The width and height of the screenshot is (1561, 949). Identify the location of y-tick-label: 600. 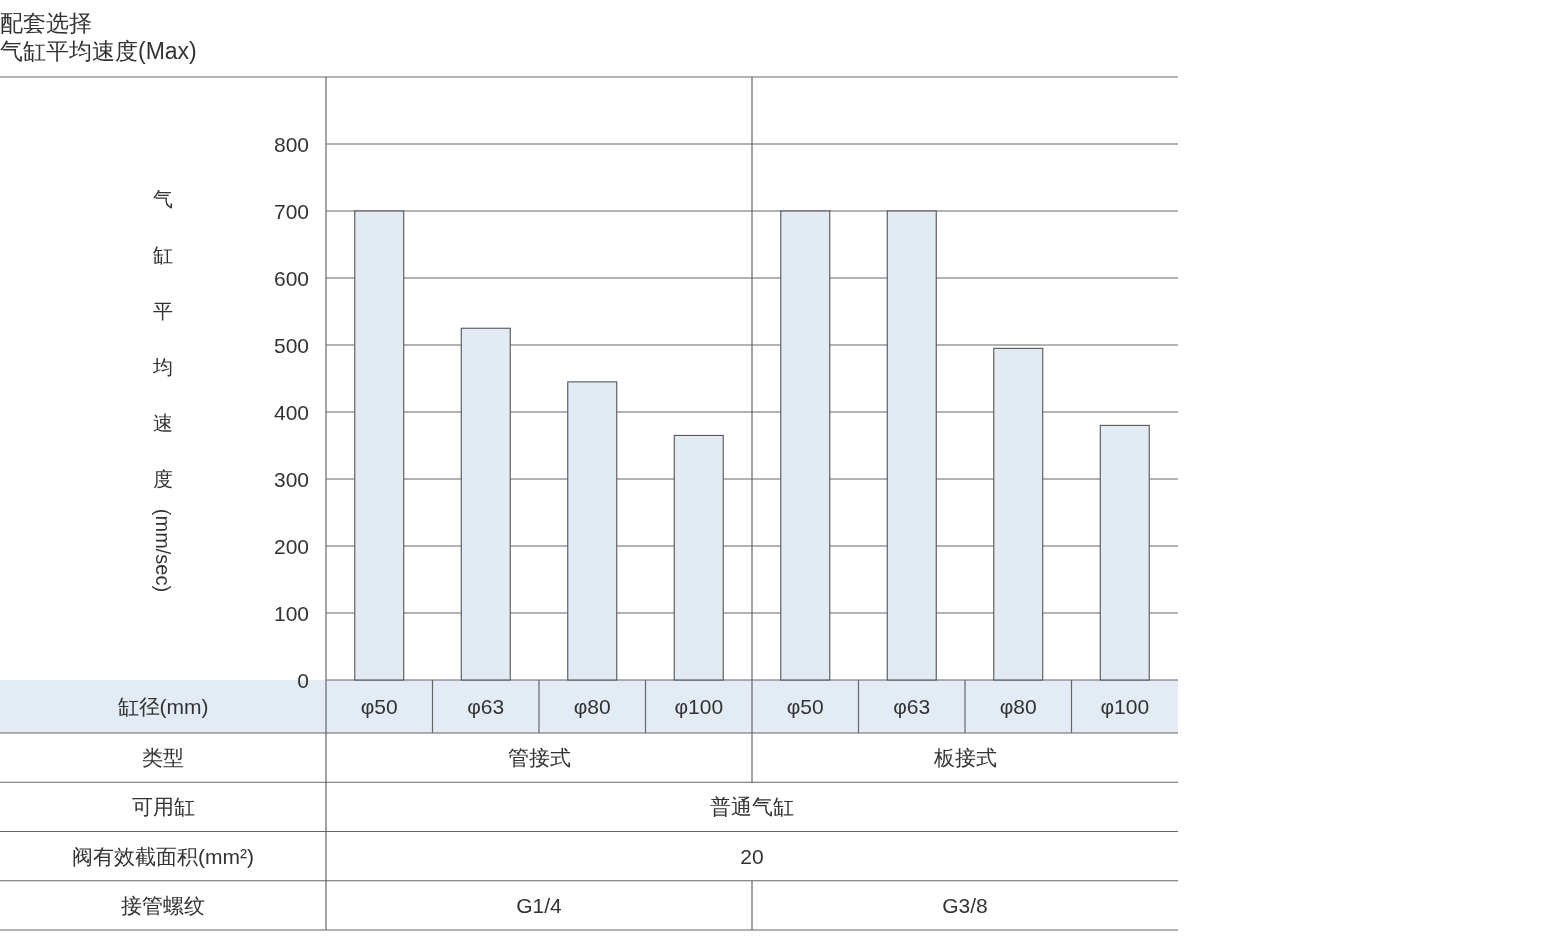
(291, 278).